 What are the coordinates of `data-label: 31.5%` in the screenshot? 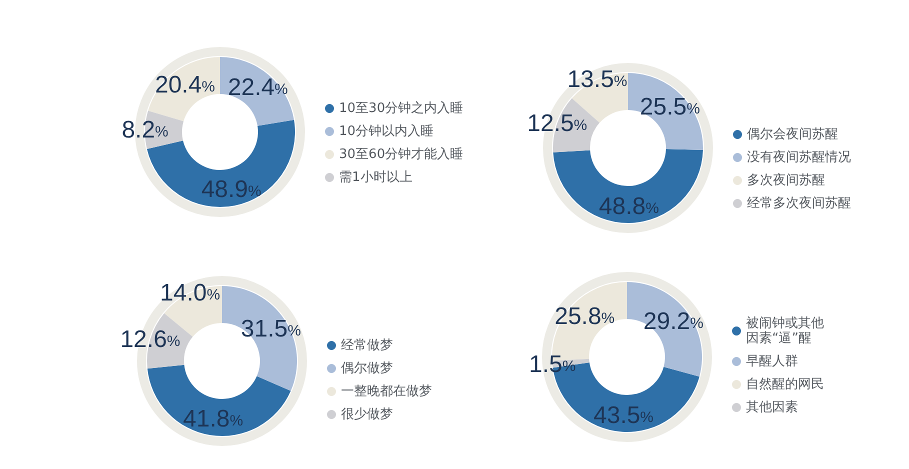 It's located at (270, 328).